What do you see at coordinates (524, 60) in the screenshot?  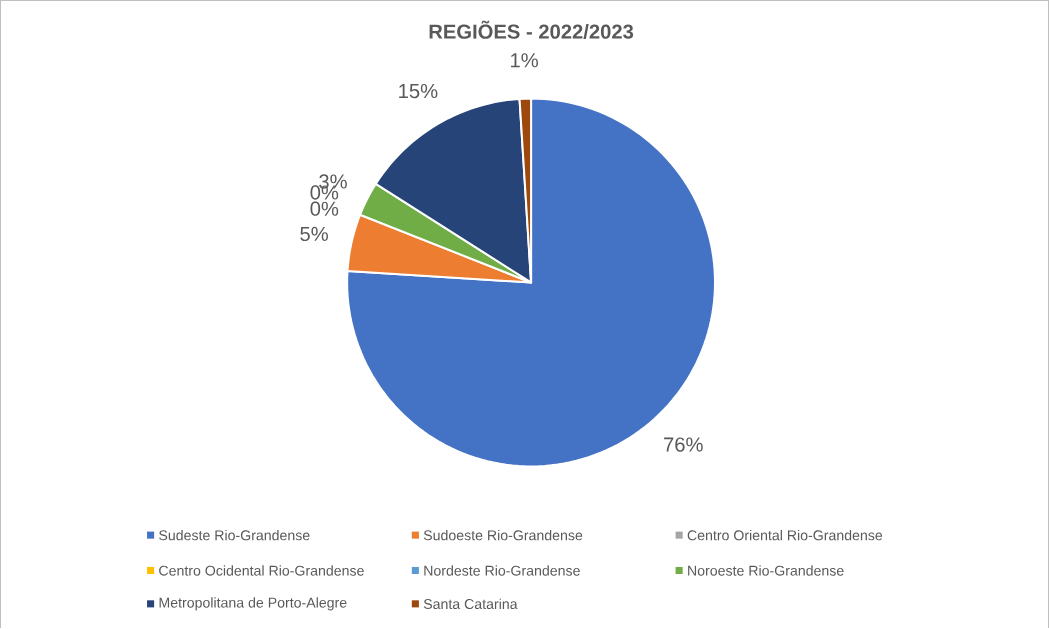 I see `data-label: 1%` at bounding box center [524, 60].